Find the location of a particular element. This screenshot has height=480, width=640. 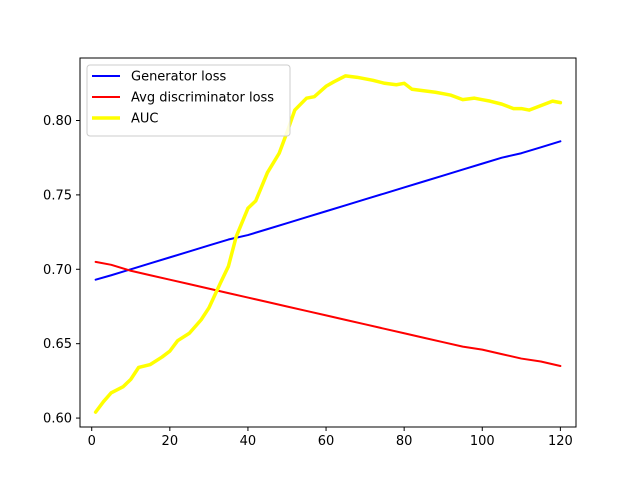

legend-item-auc: AUC is located at coordinates (125, 119).